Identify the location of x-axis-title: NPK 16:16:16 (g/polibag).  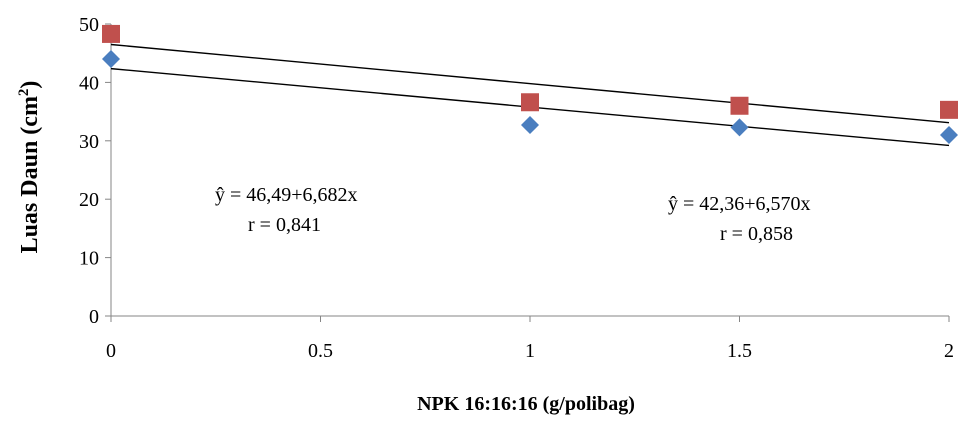
(526, 404).